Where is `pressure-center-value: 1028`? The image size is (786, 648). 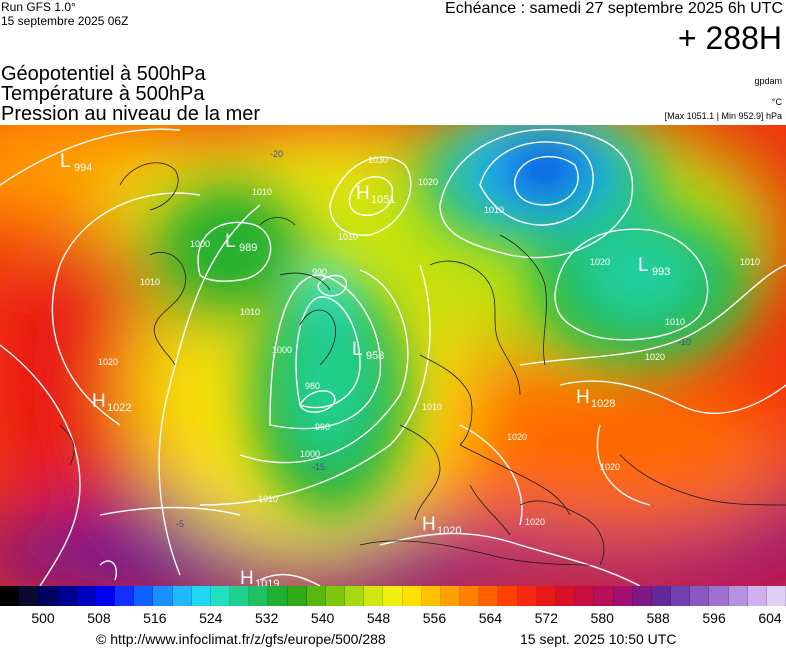
pressure-center-value: 1028 is located at coordinates (603, 404).